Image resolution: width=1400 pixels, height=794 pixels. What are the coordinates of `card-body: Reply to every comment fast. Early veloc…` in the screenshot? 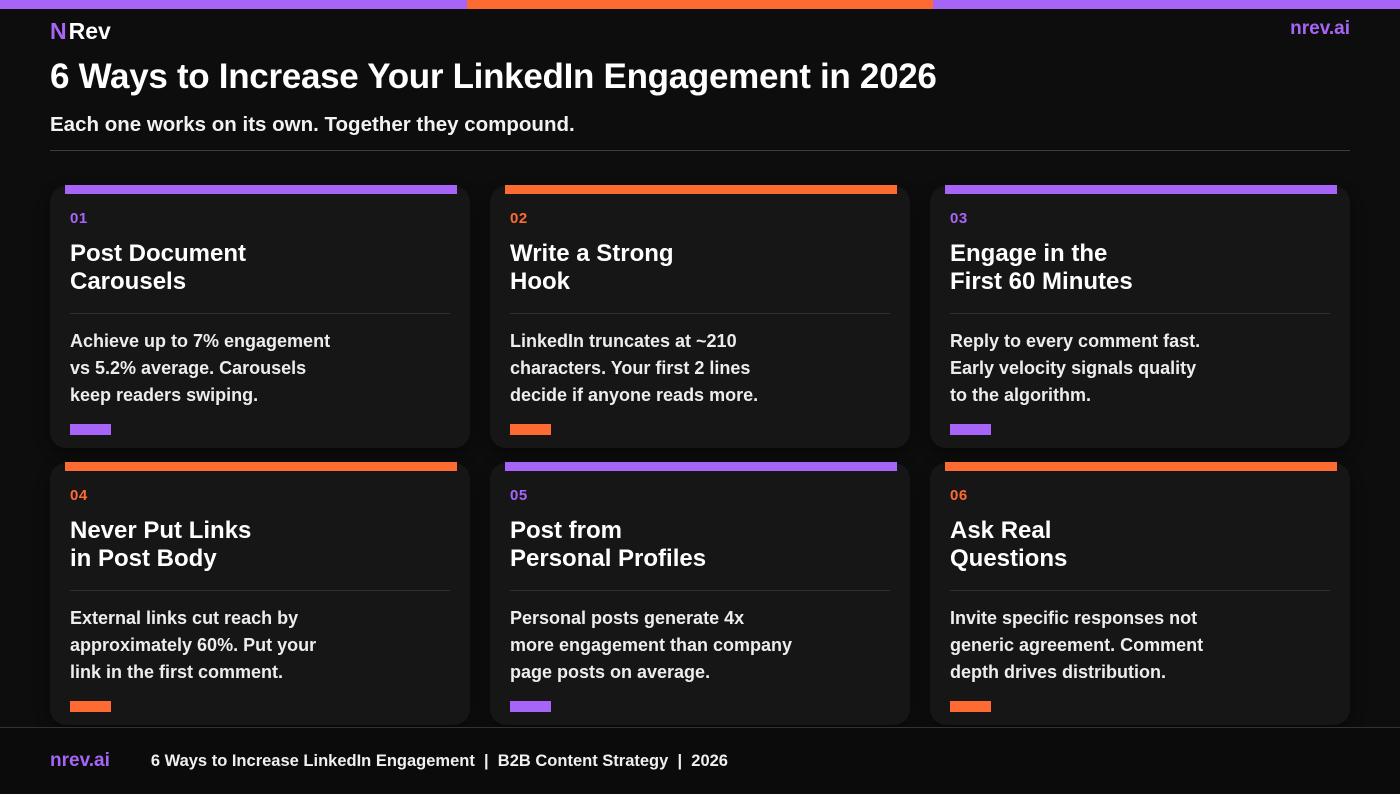 It's located at (1075, 368).